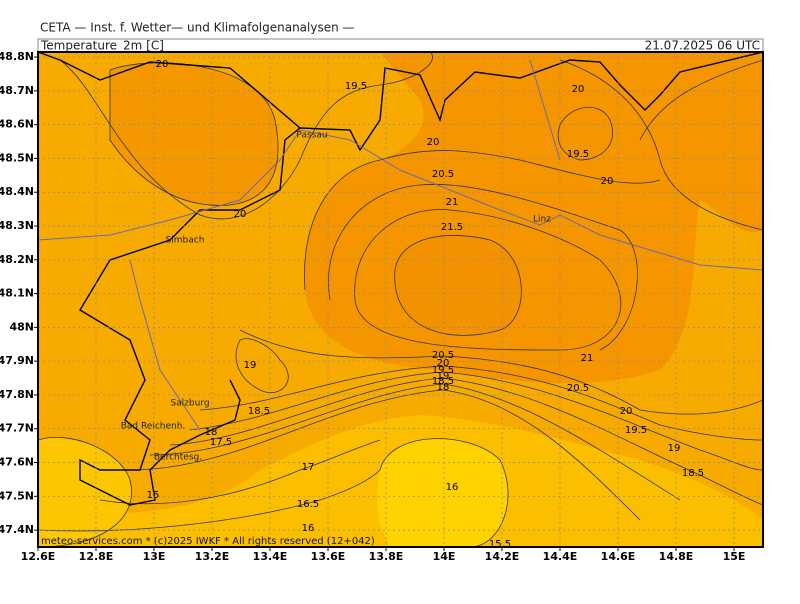 The width and height of the screenshot is (800, 604). Describe the element at coordinates (676, 556) in the screenshot. I see `x-tick-label: 14.8E` at that location.